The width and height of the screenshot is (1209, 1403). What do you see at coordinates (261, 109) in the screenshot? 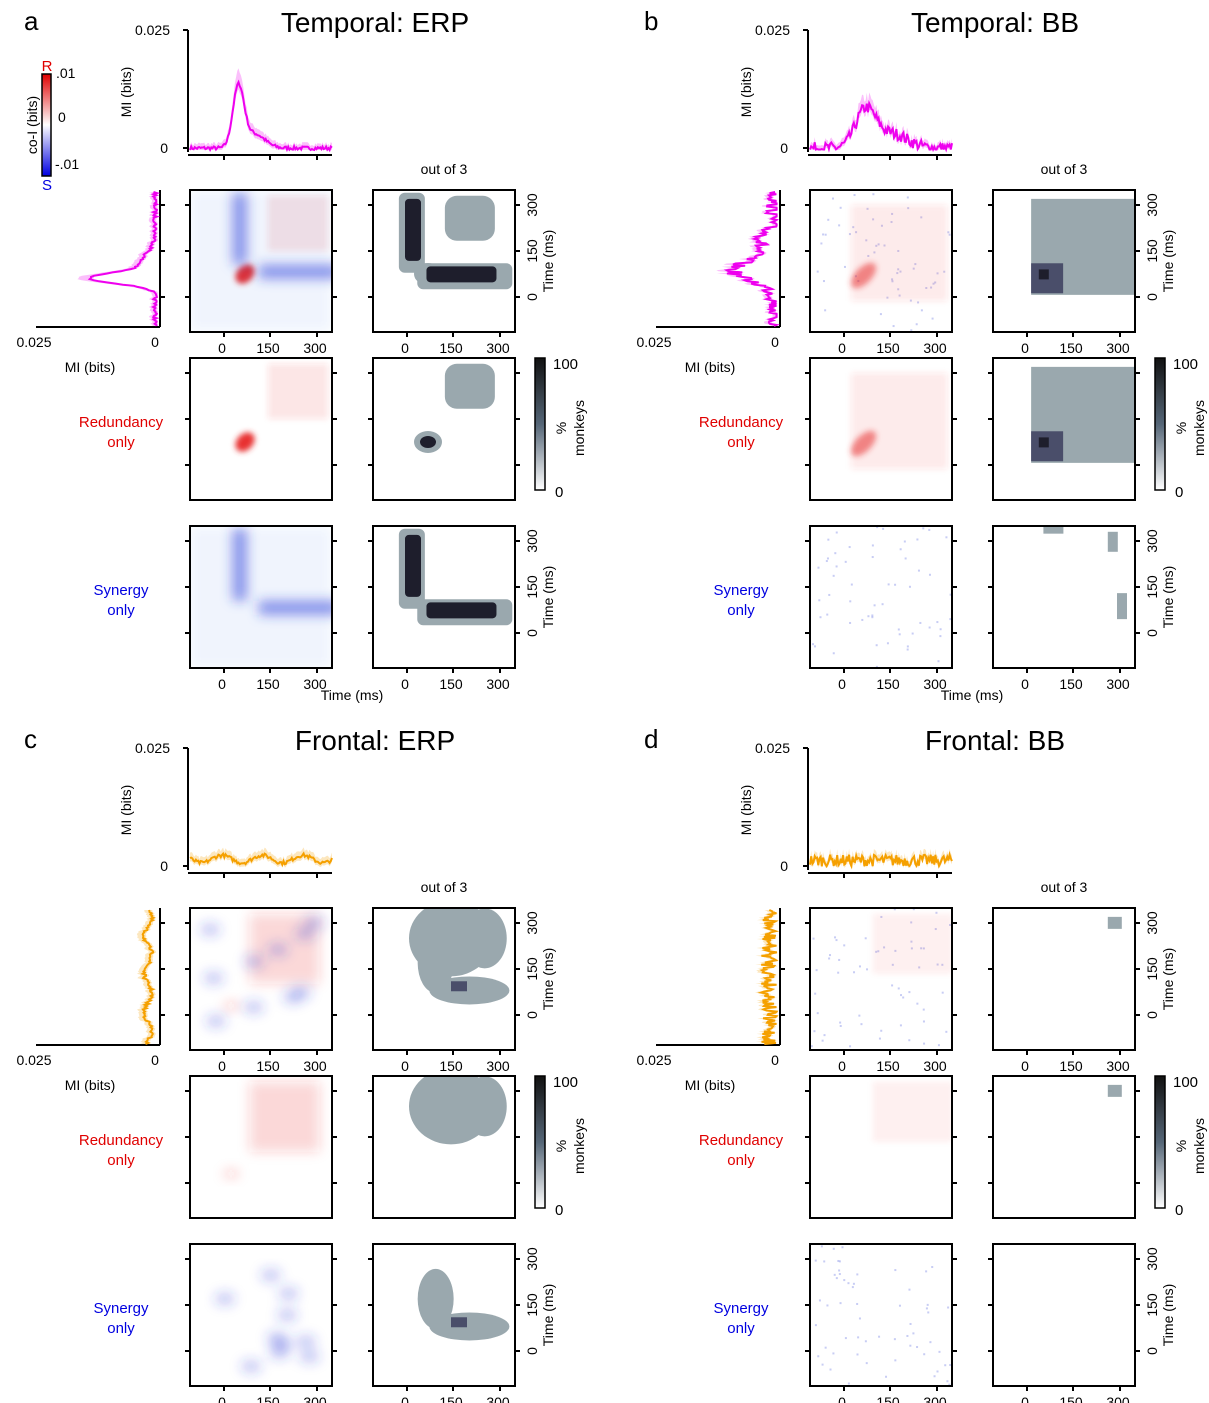
I see `mi-top-ci` at bounding box center [261, 109].